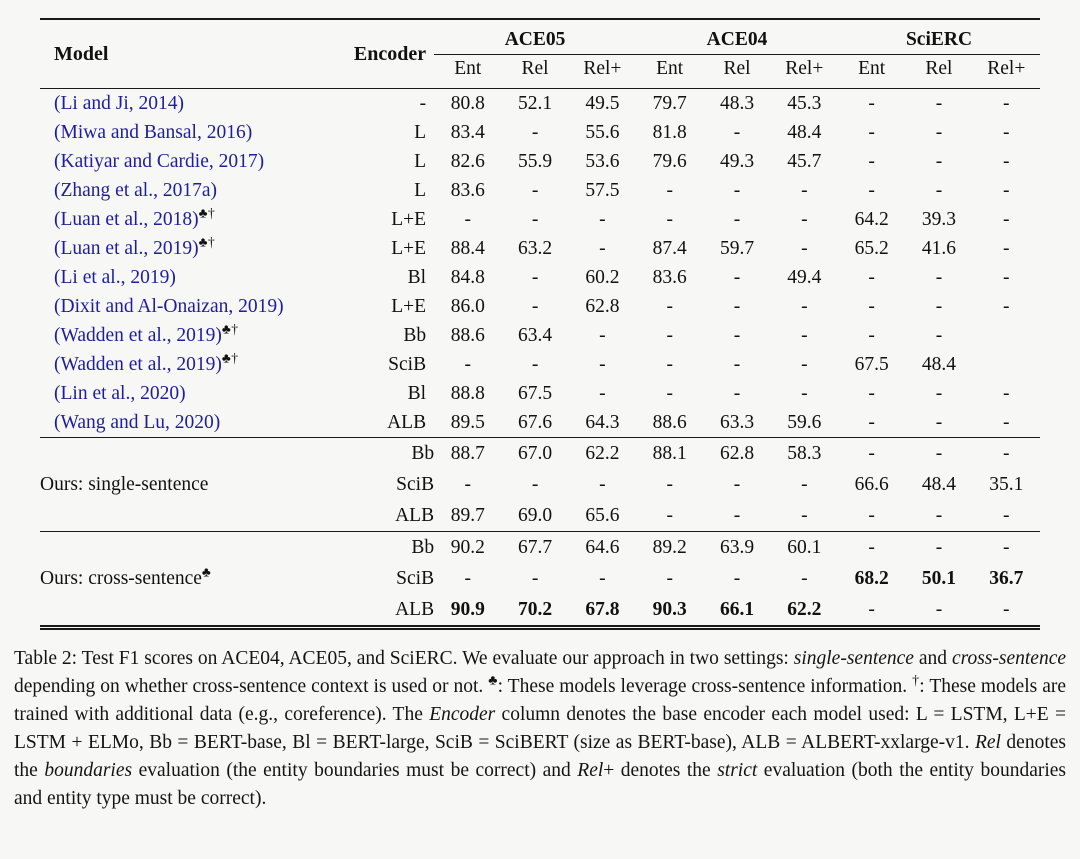 Image resolution: width=1080 pixels, height=859 pixels. I want to click on citation-link: (Katiyar and Cardie, 2017), so click(159, 161).